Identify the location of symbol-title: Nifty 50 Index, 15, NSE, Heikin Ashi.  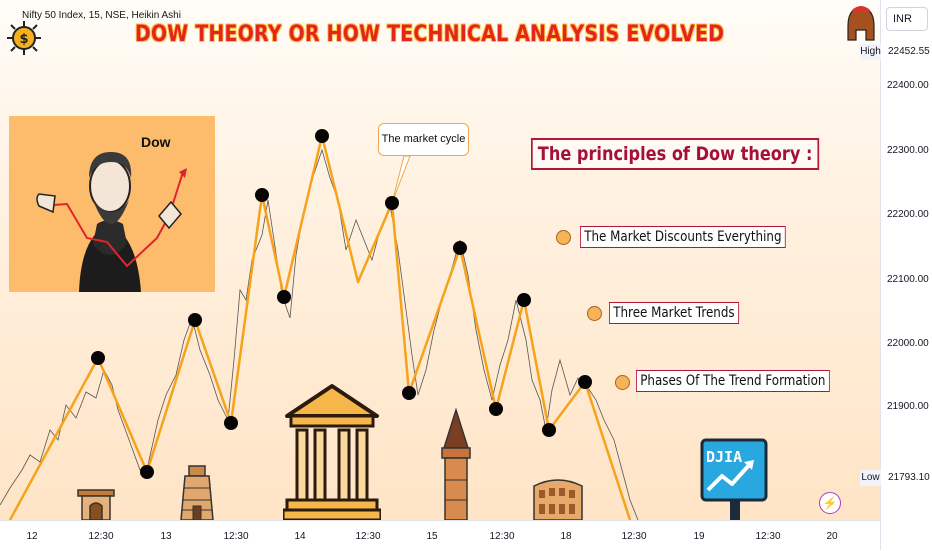
(101, 15).